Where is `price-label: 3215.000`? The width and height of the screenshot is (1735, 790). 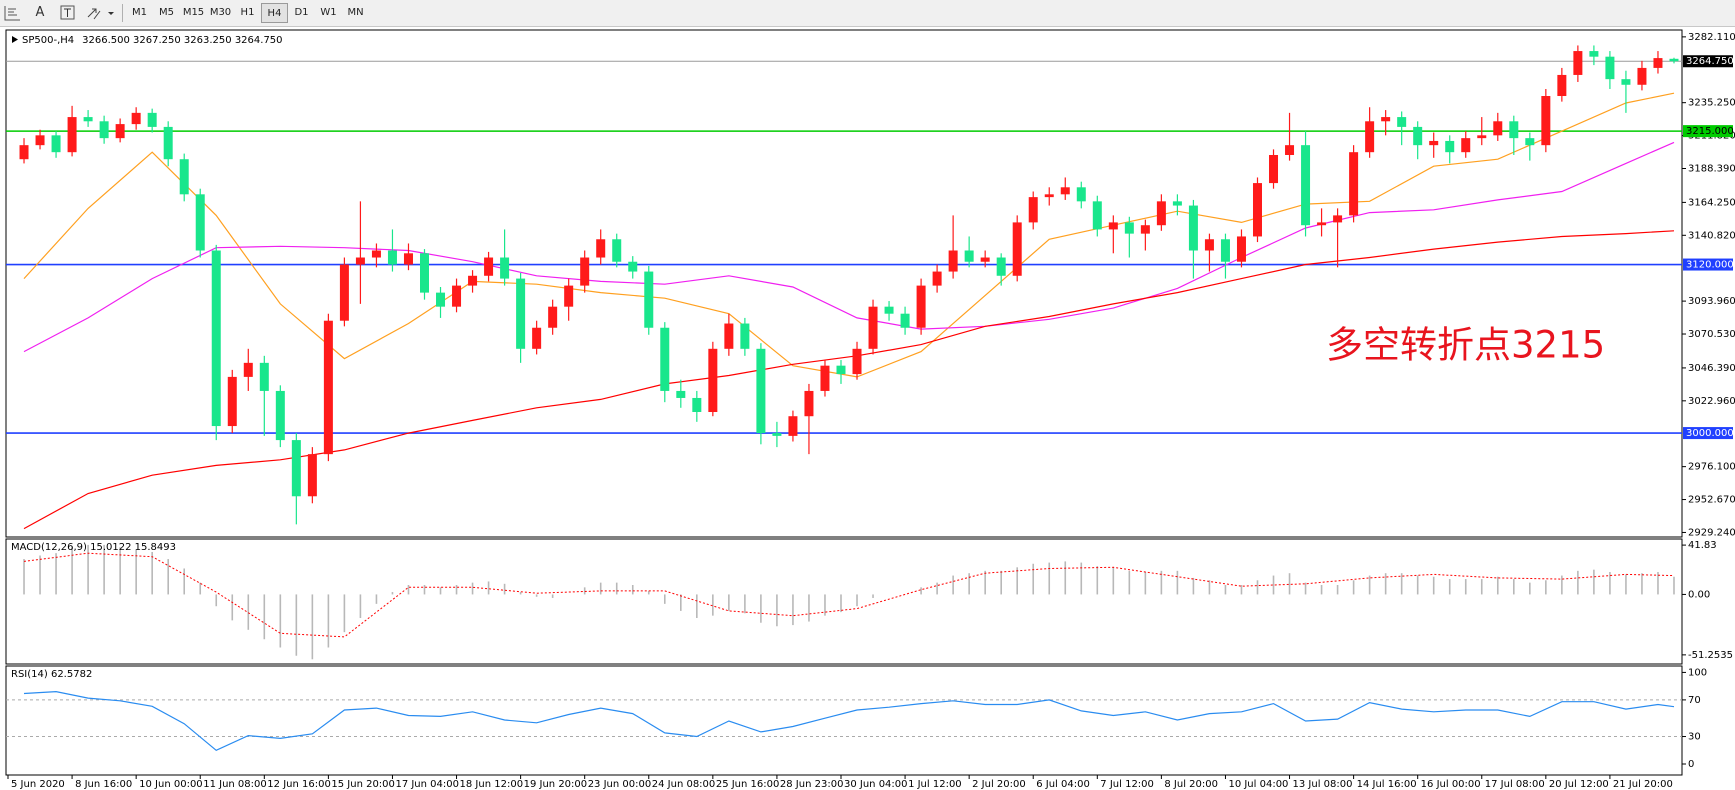
price-label: 3215.000 is located at coordinates (1710, 131).